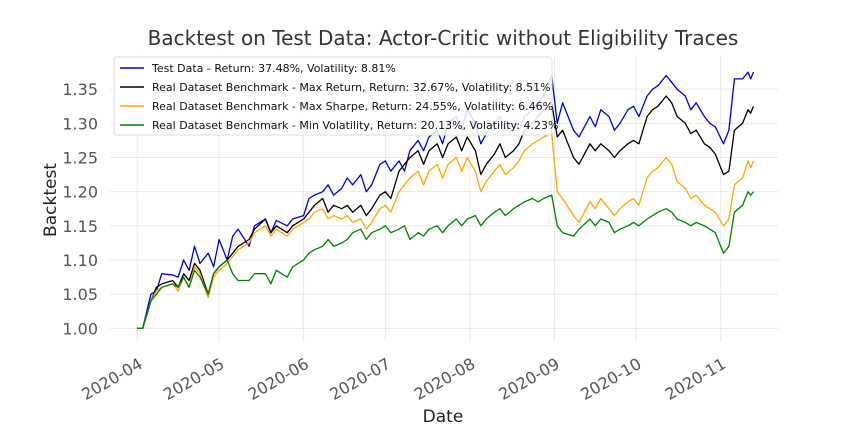  Describe the element at coordinates (80, 209) in the screenshot. I see `y-axis-ticks: 1.00 1.05 1.10 1.15 1.20 1.25 1.30 1.35` at that location.